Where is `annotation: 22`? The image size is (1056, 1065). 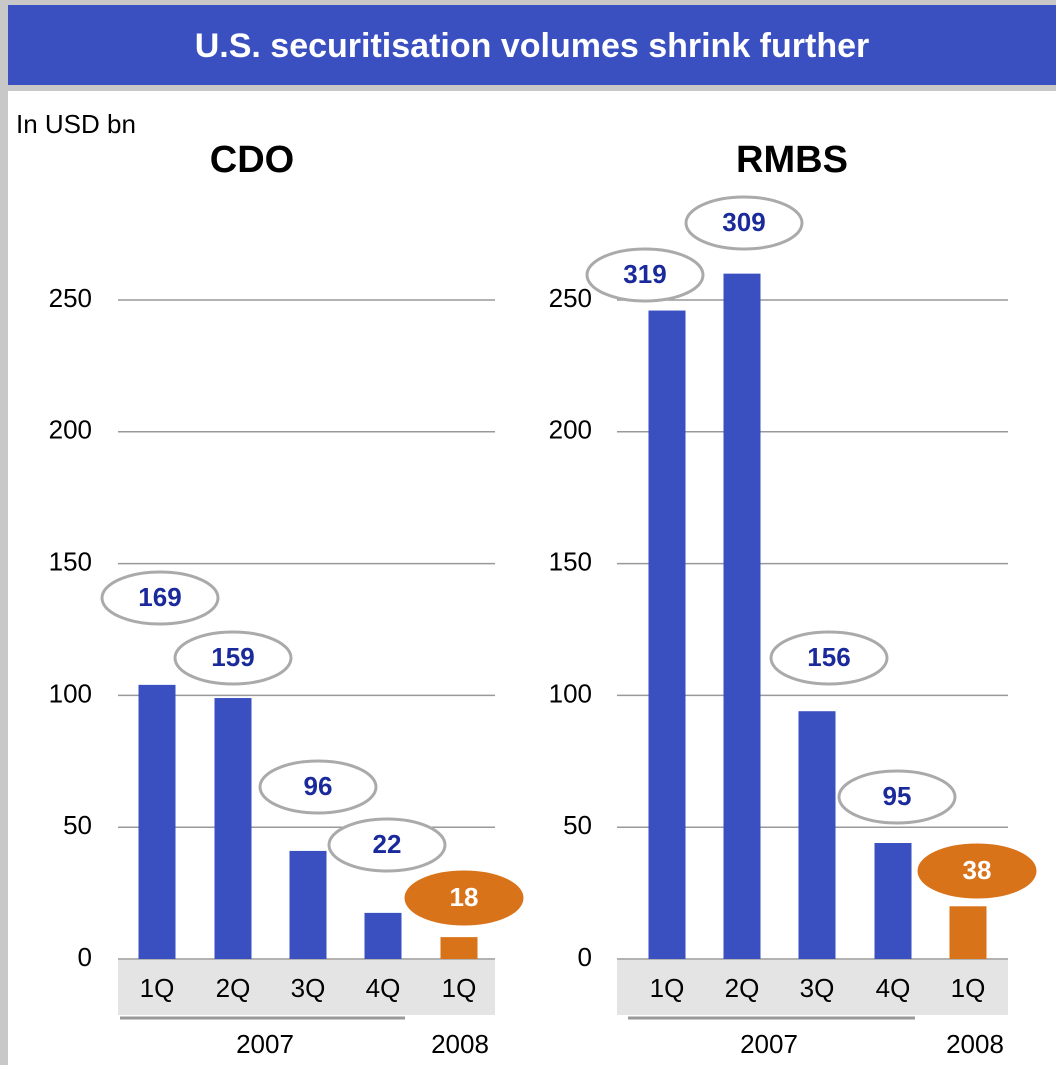 annotation: 22 is located at coordinates (387, 844).